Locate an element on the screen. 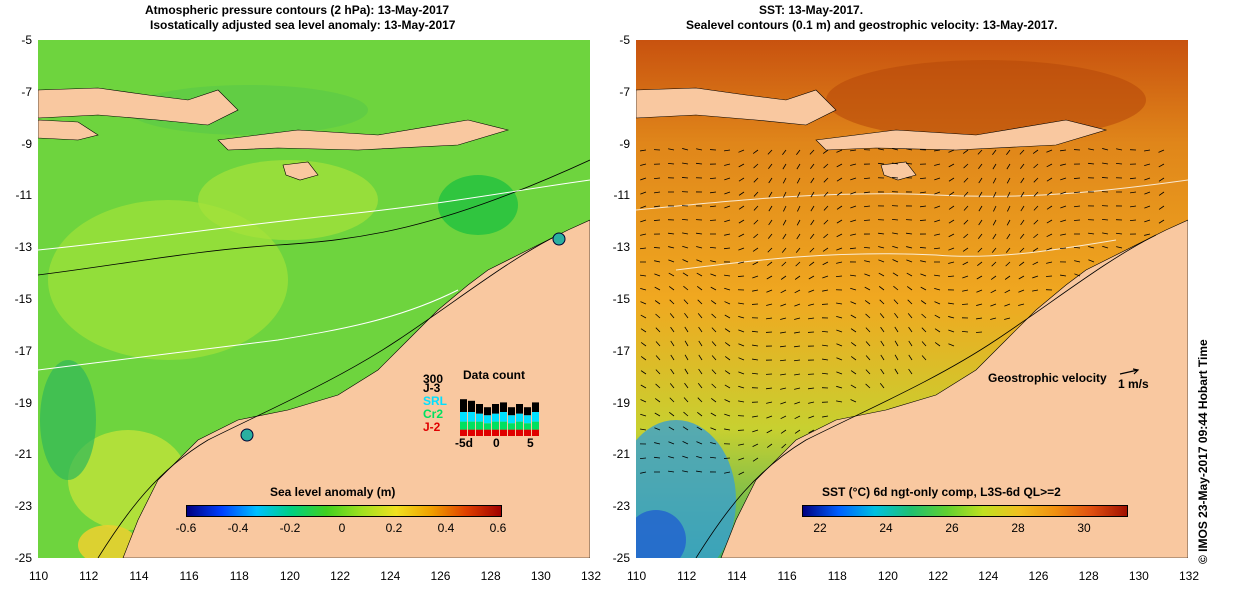 Image resolution: width=1250 pixels, height=590 pixels. right-colorbar-ticks: 22 24 26 28 30 is located at coordinates (965, 528).